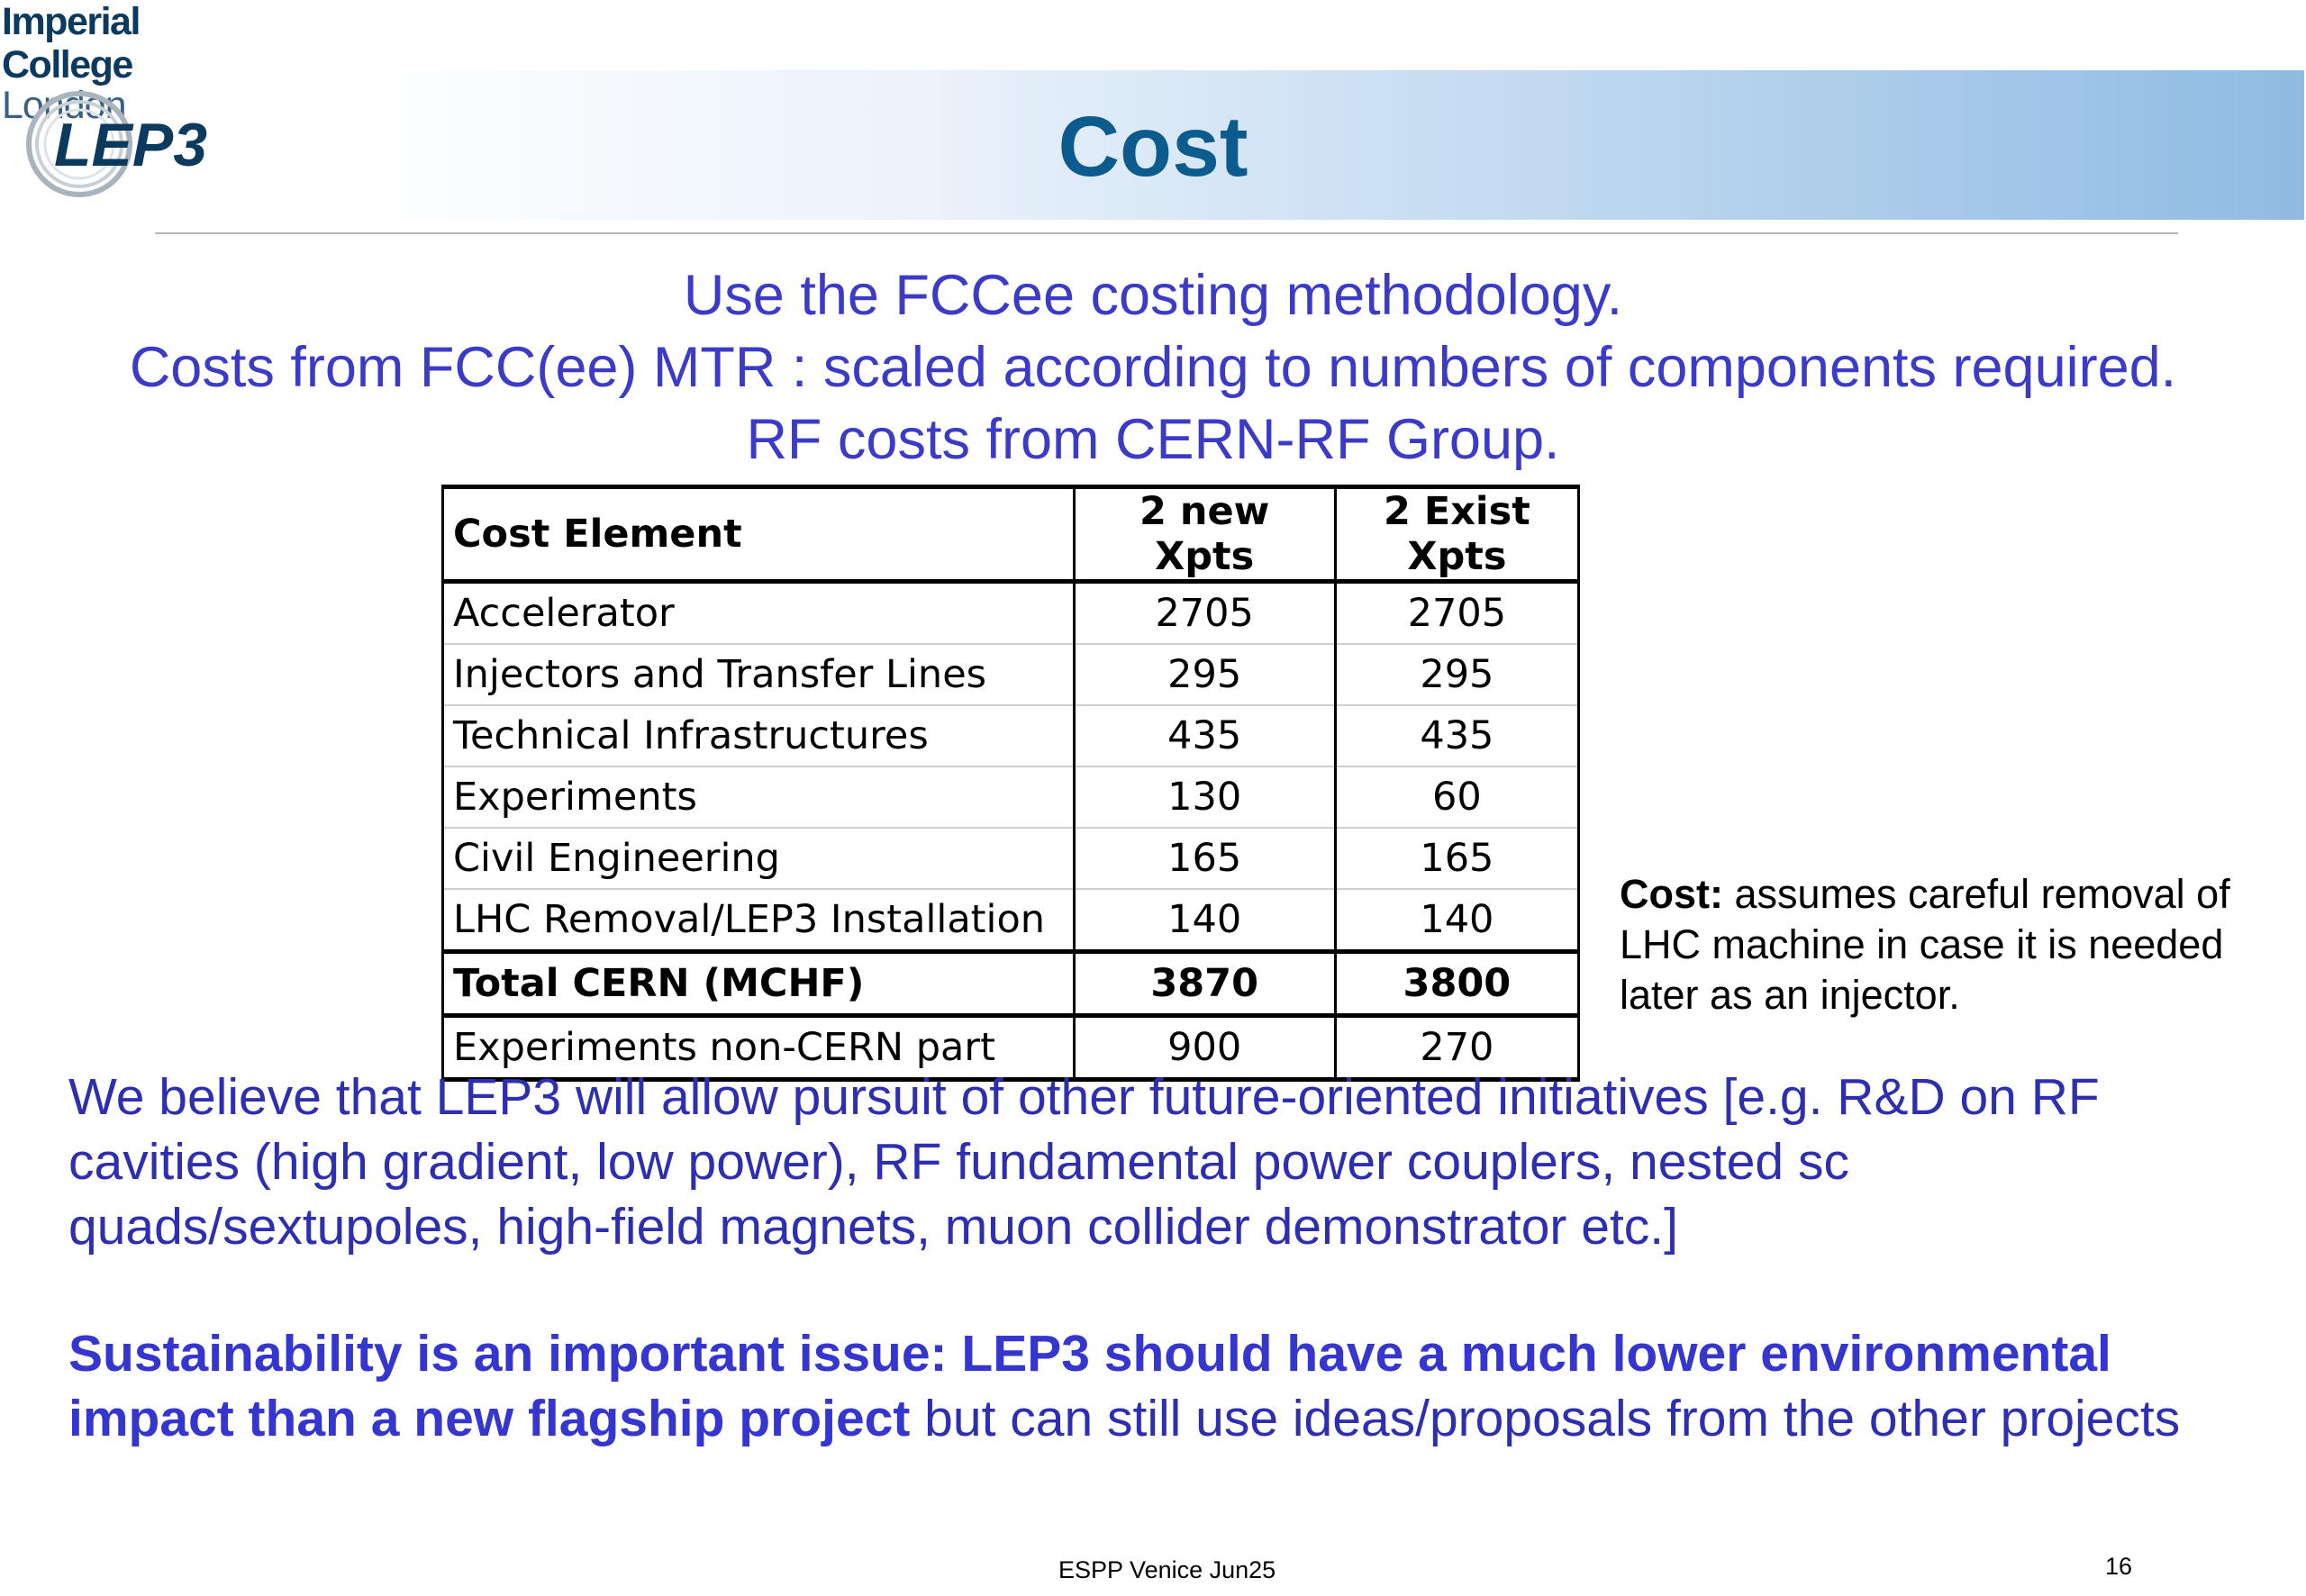 Image resolution: width=2306 pixels, height=1596 pixels. What do you see at coordinates (758, 613) in the screenshot?
I see `row-label: Accelerator` at bounding box center [758, 613].